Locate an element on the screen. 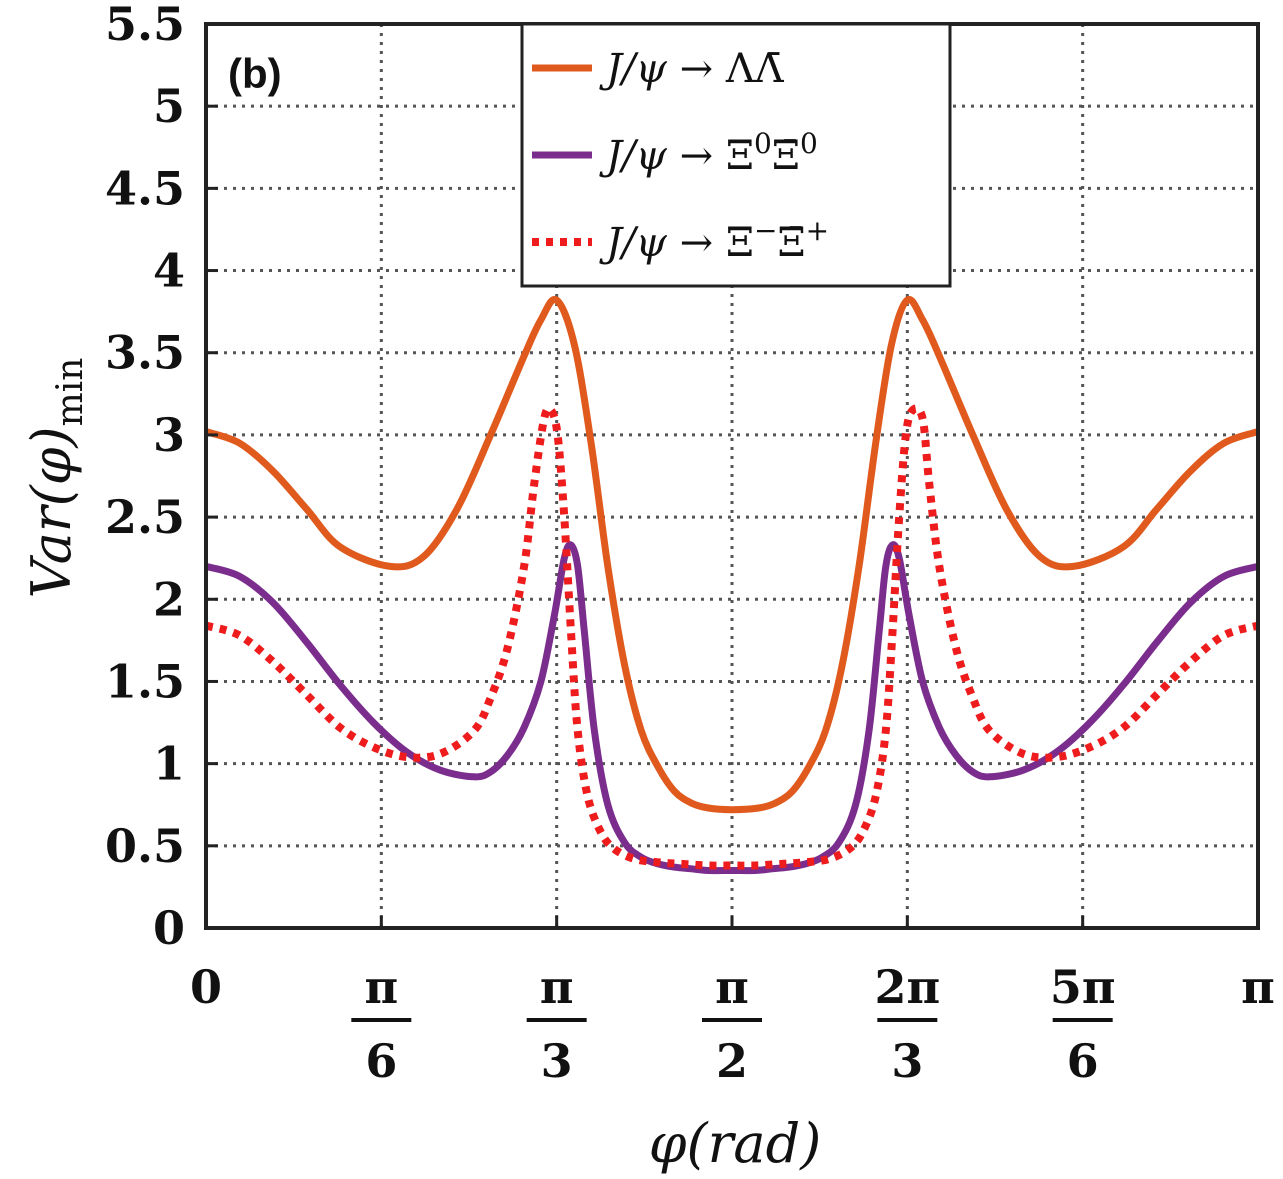 The width and height of the screenshot is (1283, 1179). y-tick-label: 5 is located at coordinates (169, 106).